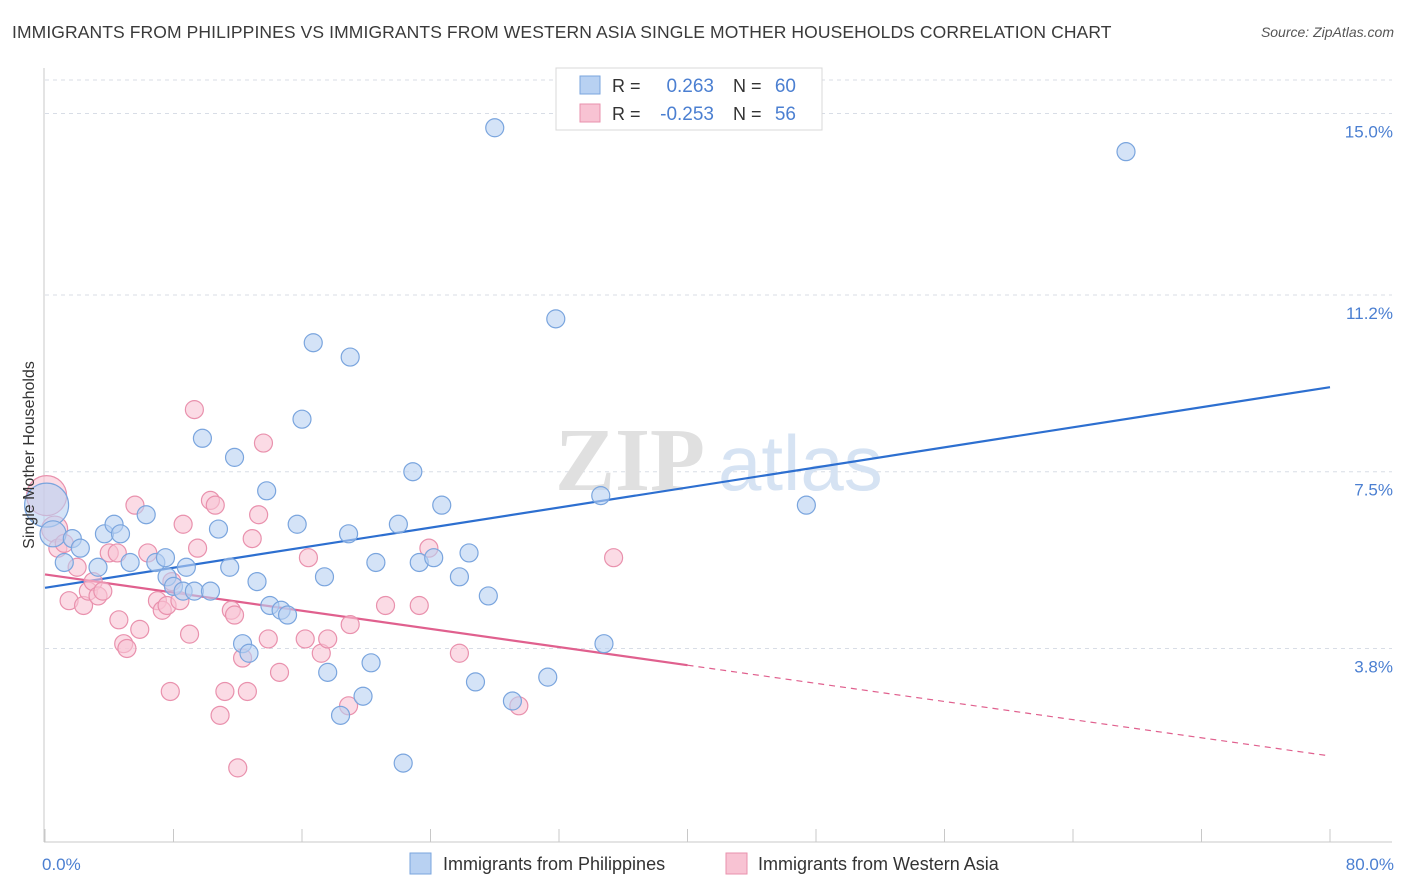 This screenshot has width=1406, height=892. Describe the element at coordinates (29, 455) in the screenshot. I see `y-axis-label: Single Mother Households` at that location.